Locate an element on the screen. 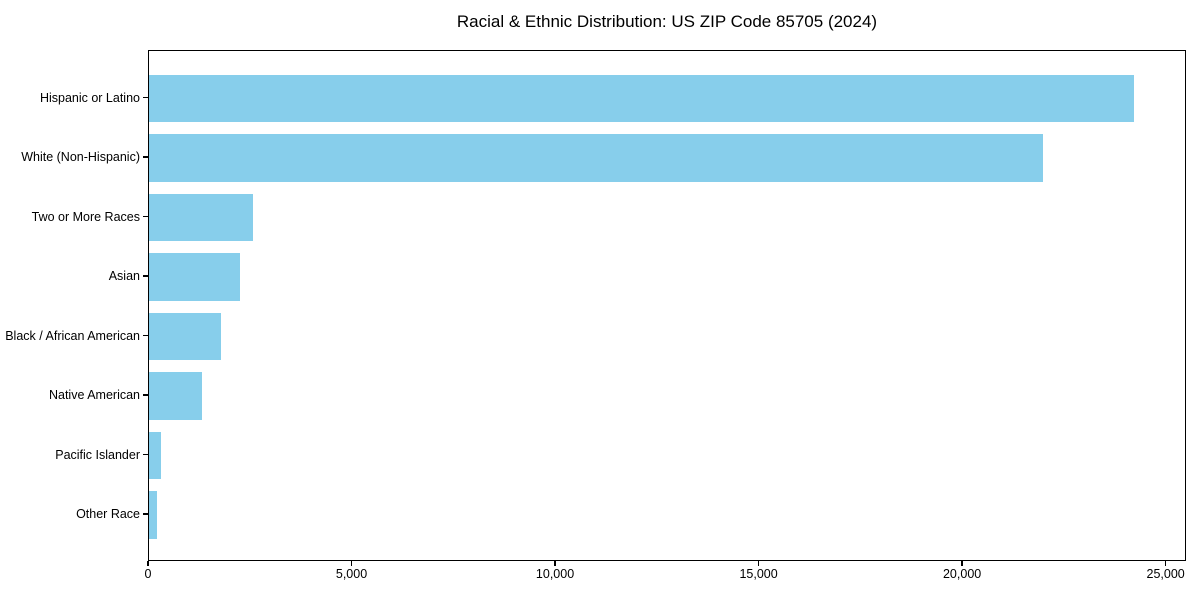  y-tick-label-white-non-hispanic: White (Non-Hispanic) is located at coordinates (80, 157).